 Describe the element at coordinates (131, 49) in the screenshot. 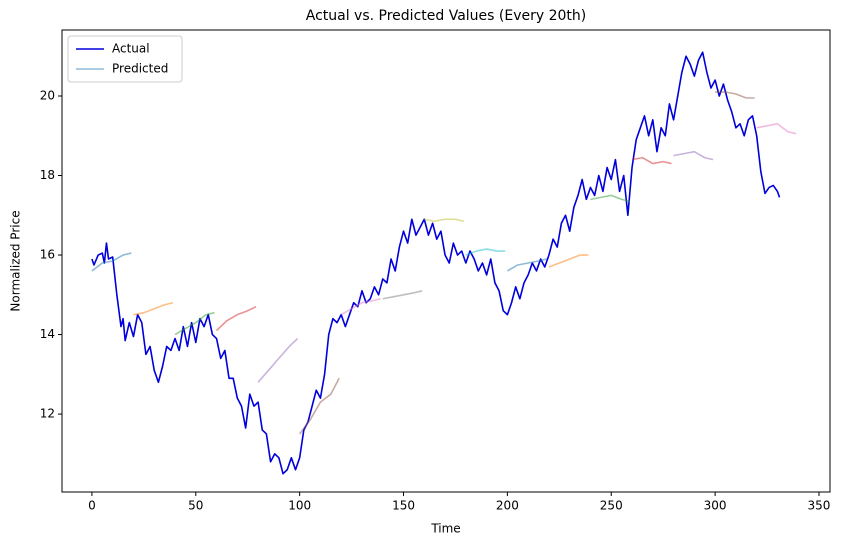

I see `legend-label: Actual` at that location.